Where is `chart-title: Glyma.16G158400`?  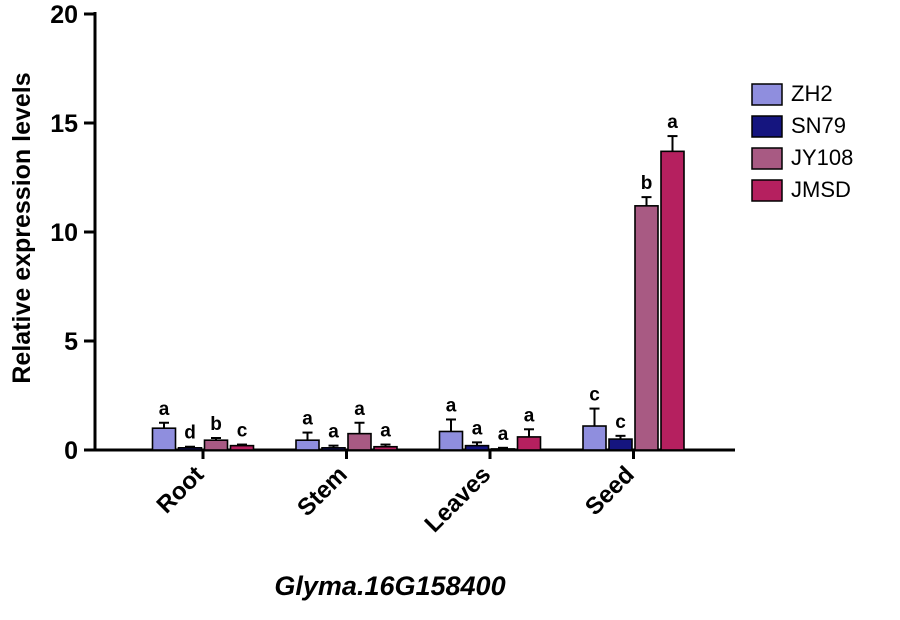
chart-title: Glyma.16G158400 is located at coordinates (389, 586).